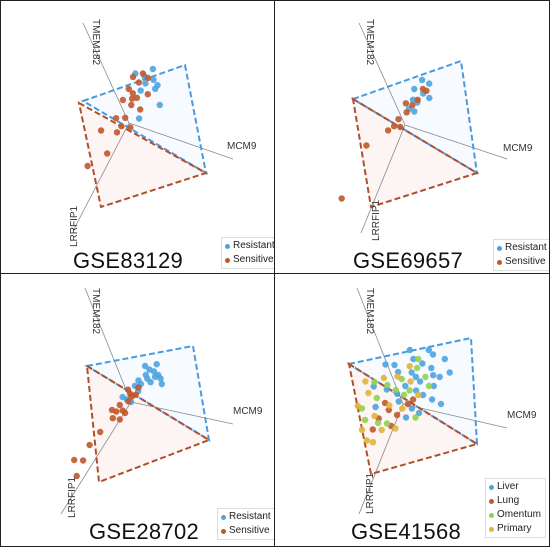 This screenshot has width=550, height=547. I want to click on legend-label-resistant: Resistant, so click(526, 247).